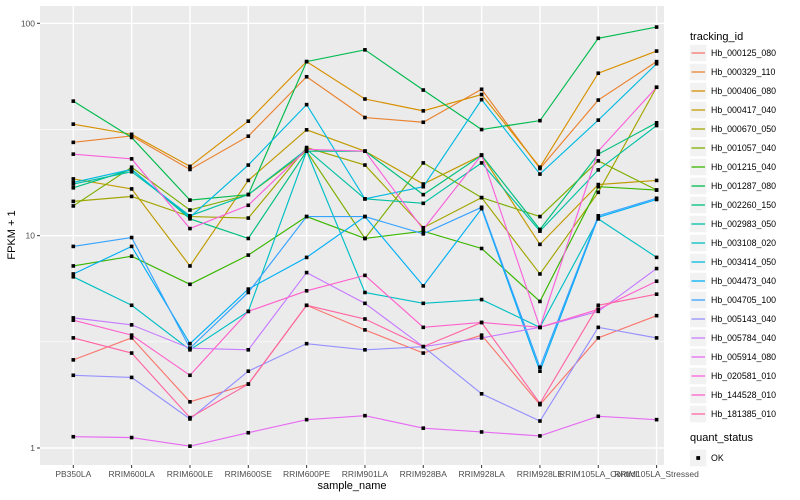 The image size is (800, 500). I want to click on legend-label: Hb_181385_010, so click(743, 414).